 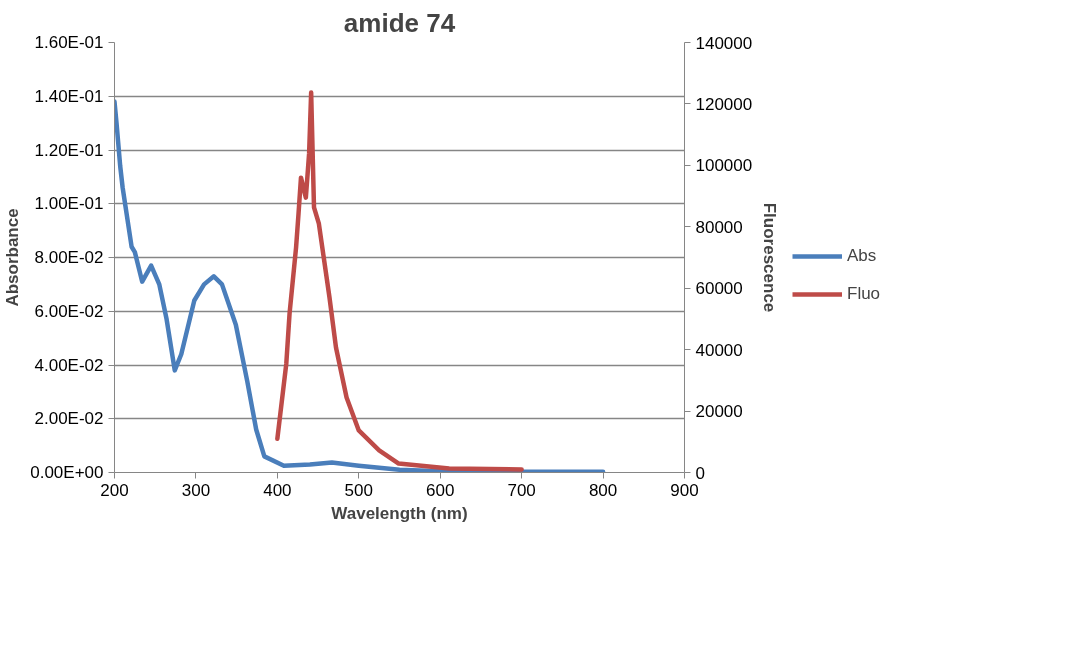 I want to click on y2-tick-label: 60000, so click(x=719, y=289).